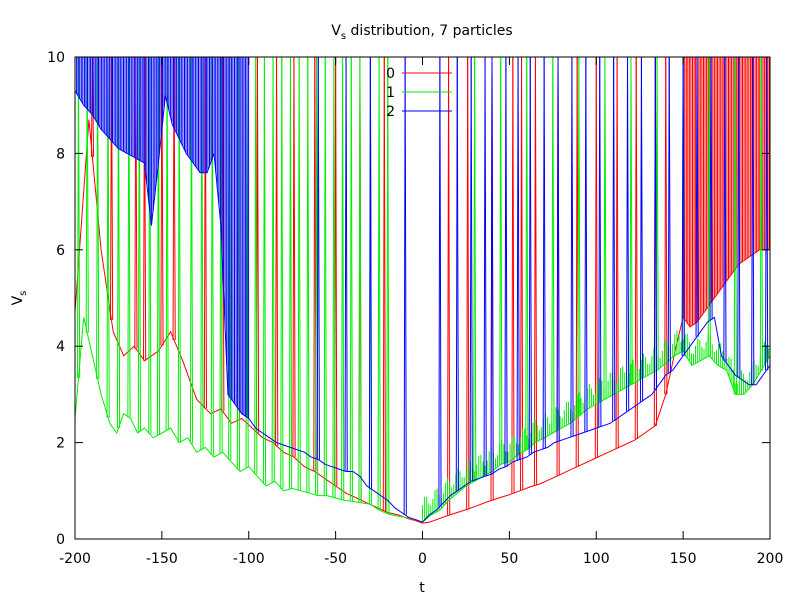 This screenshot has height=600, width=800. I want to click on y-tick-label: 0, so click(60, 540).